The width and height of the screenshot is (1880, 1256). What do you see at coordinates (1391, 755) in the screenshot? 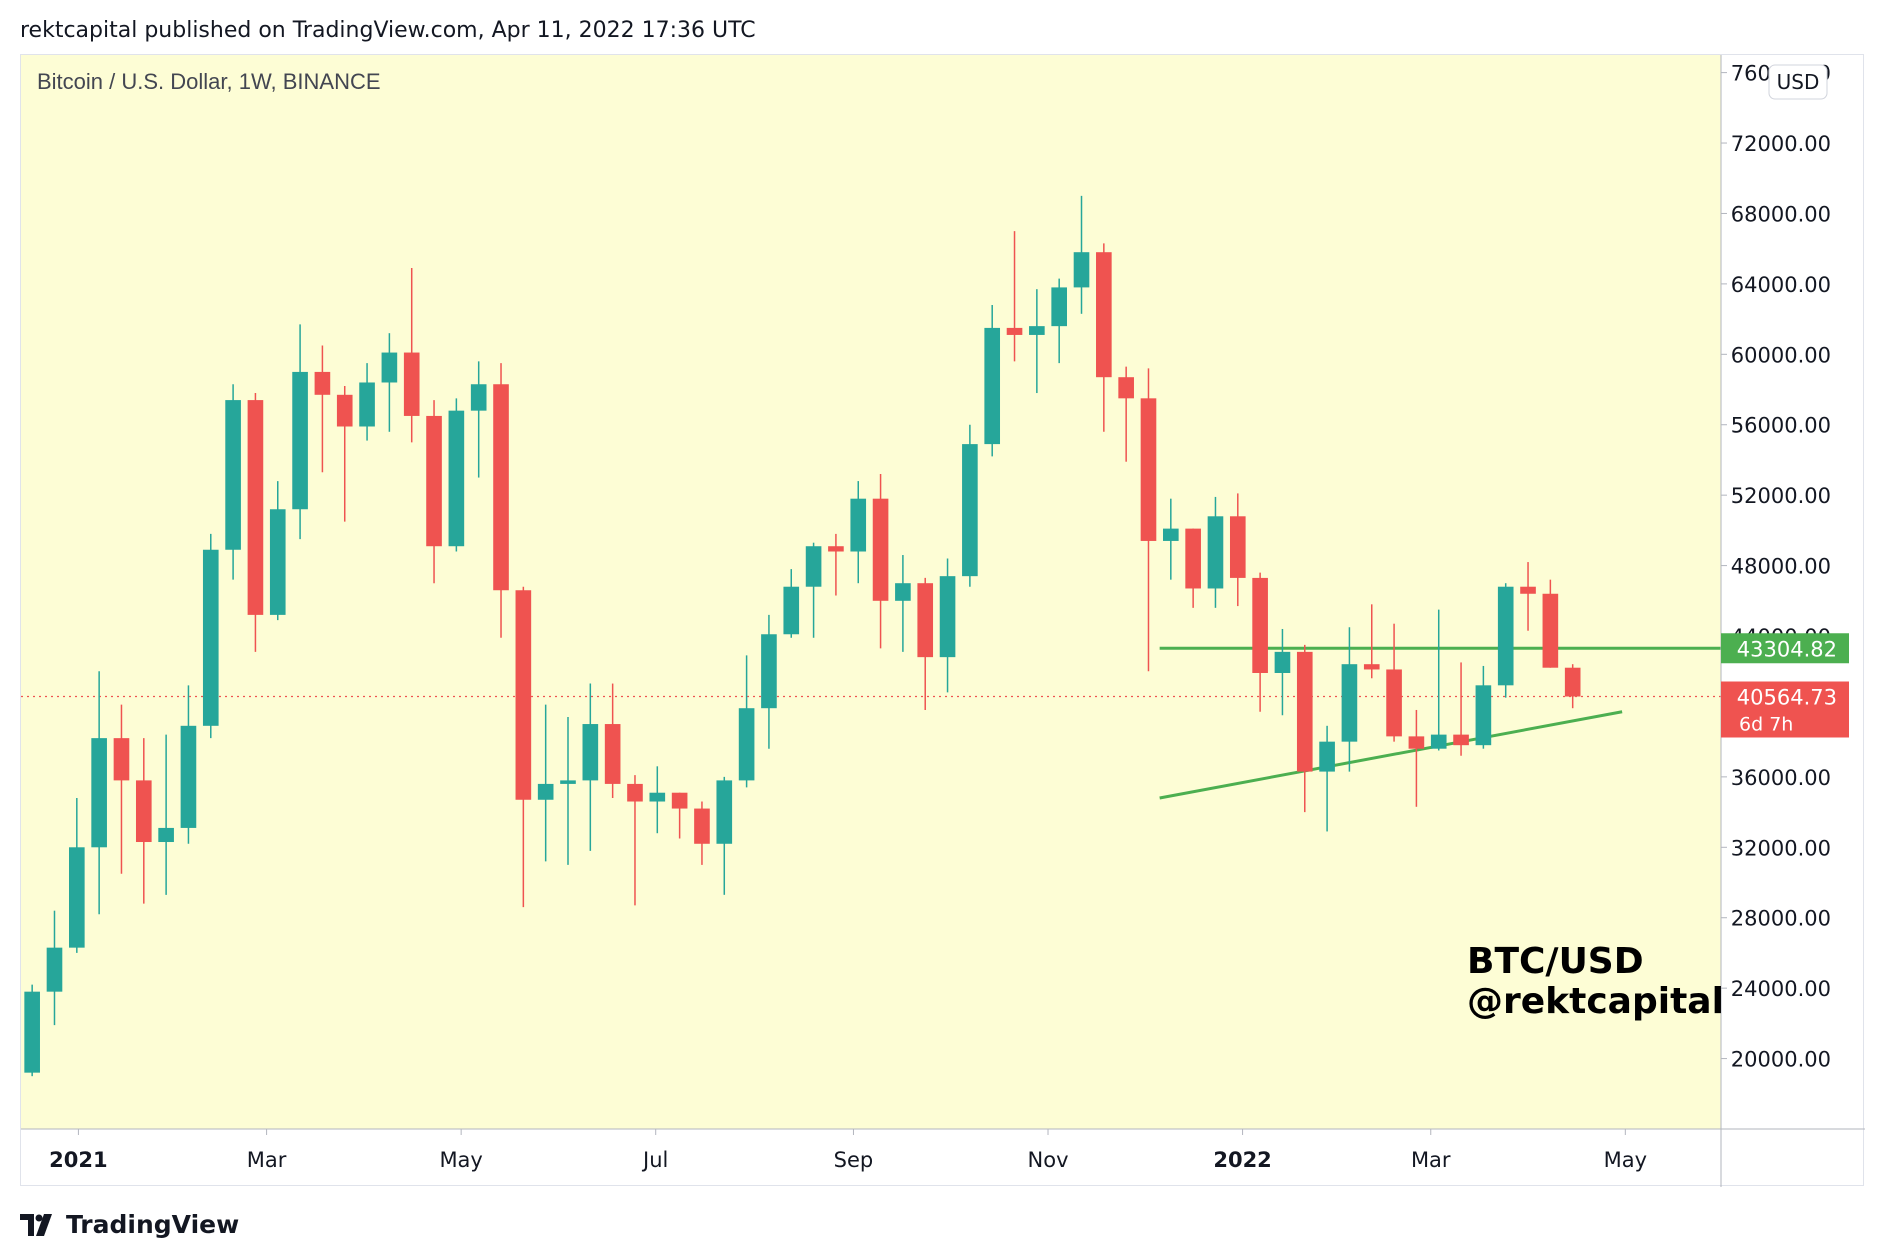
I see `ascending-trendline` at bounding box center [1391, 755].